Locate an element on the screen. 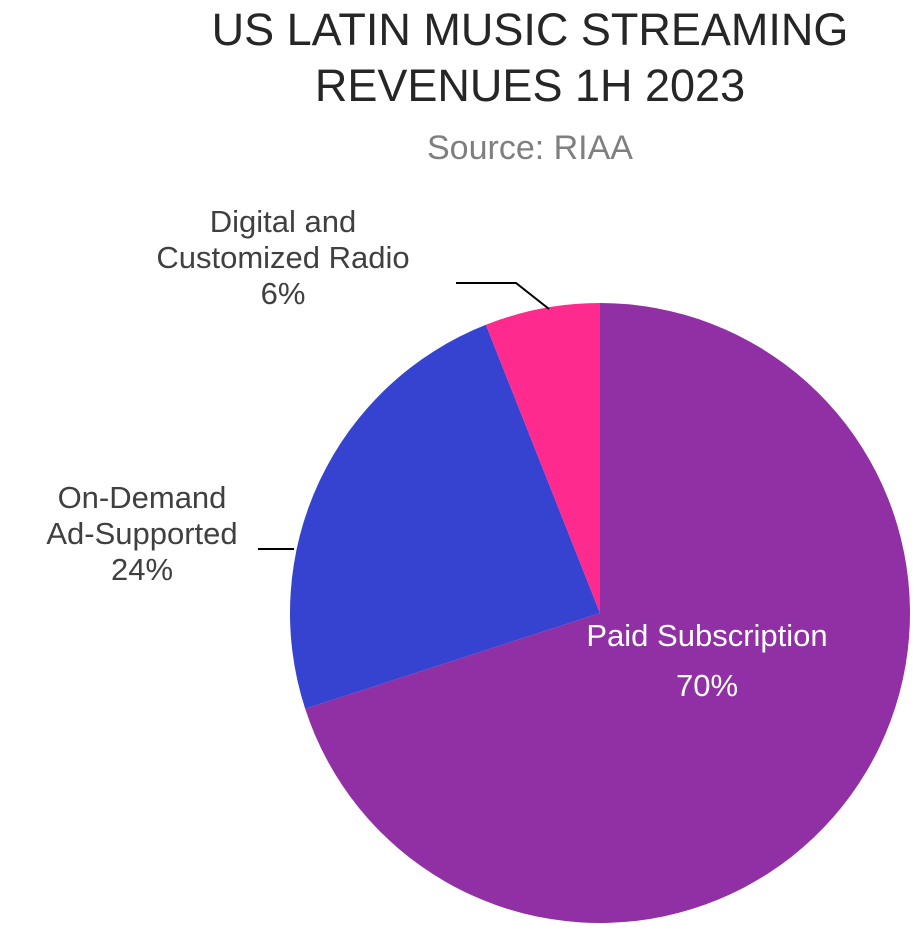 Image resolution: width=919 pixels, height=929 pixels. chart-title-line-2: REVENUES 1H 2023 is located at coordinates (530, 85).